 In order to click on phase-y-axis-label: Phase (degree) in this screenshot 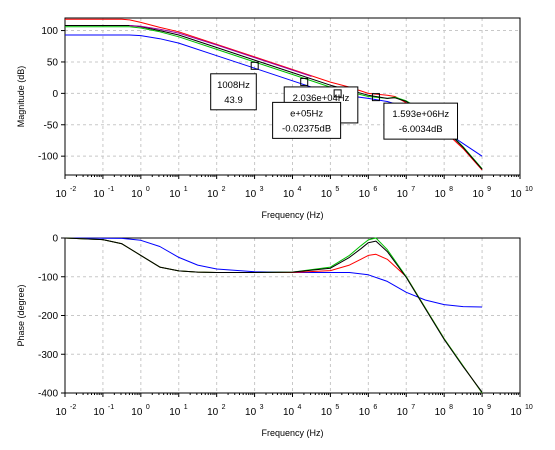, I will do `click(21, 315)`.